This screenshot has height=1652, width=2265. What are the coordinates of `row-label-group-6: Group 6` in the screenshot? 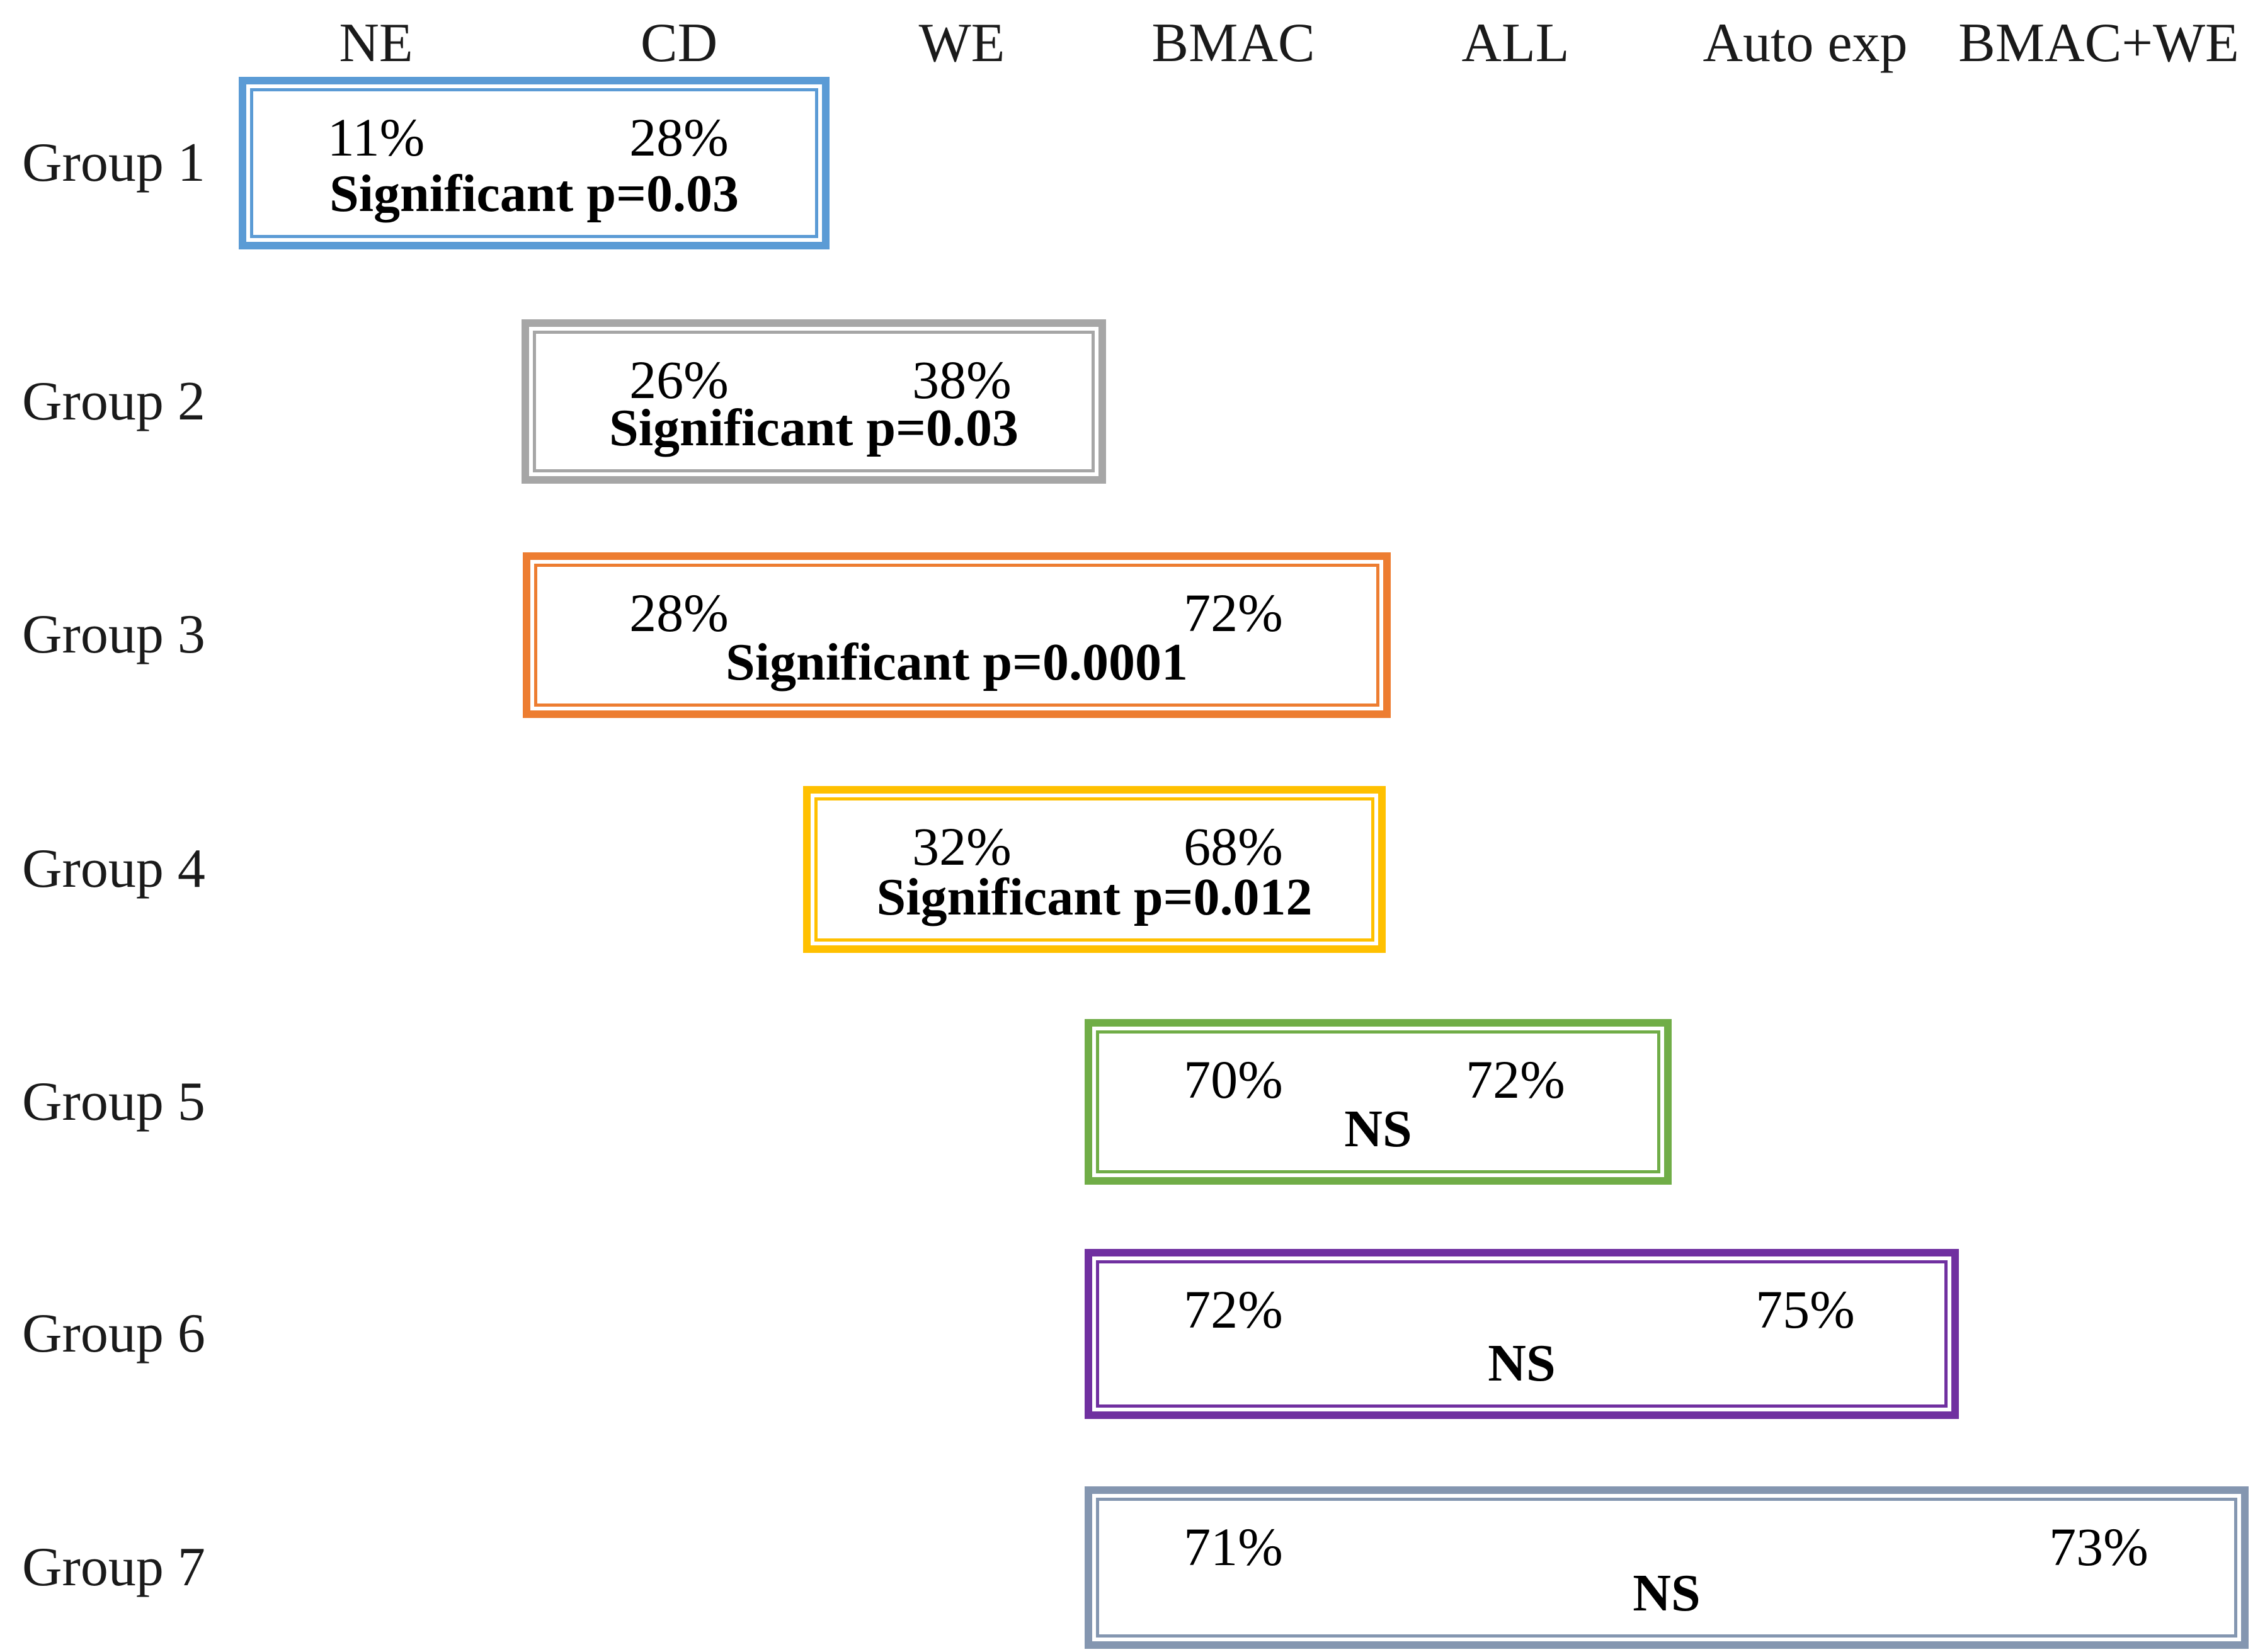 It's located at (113, 1334).